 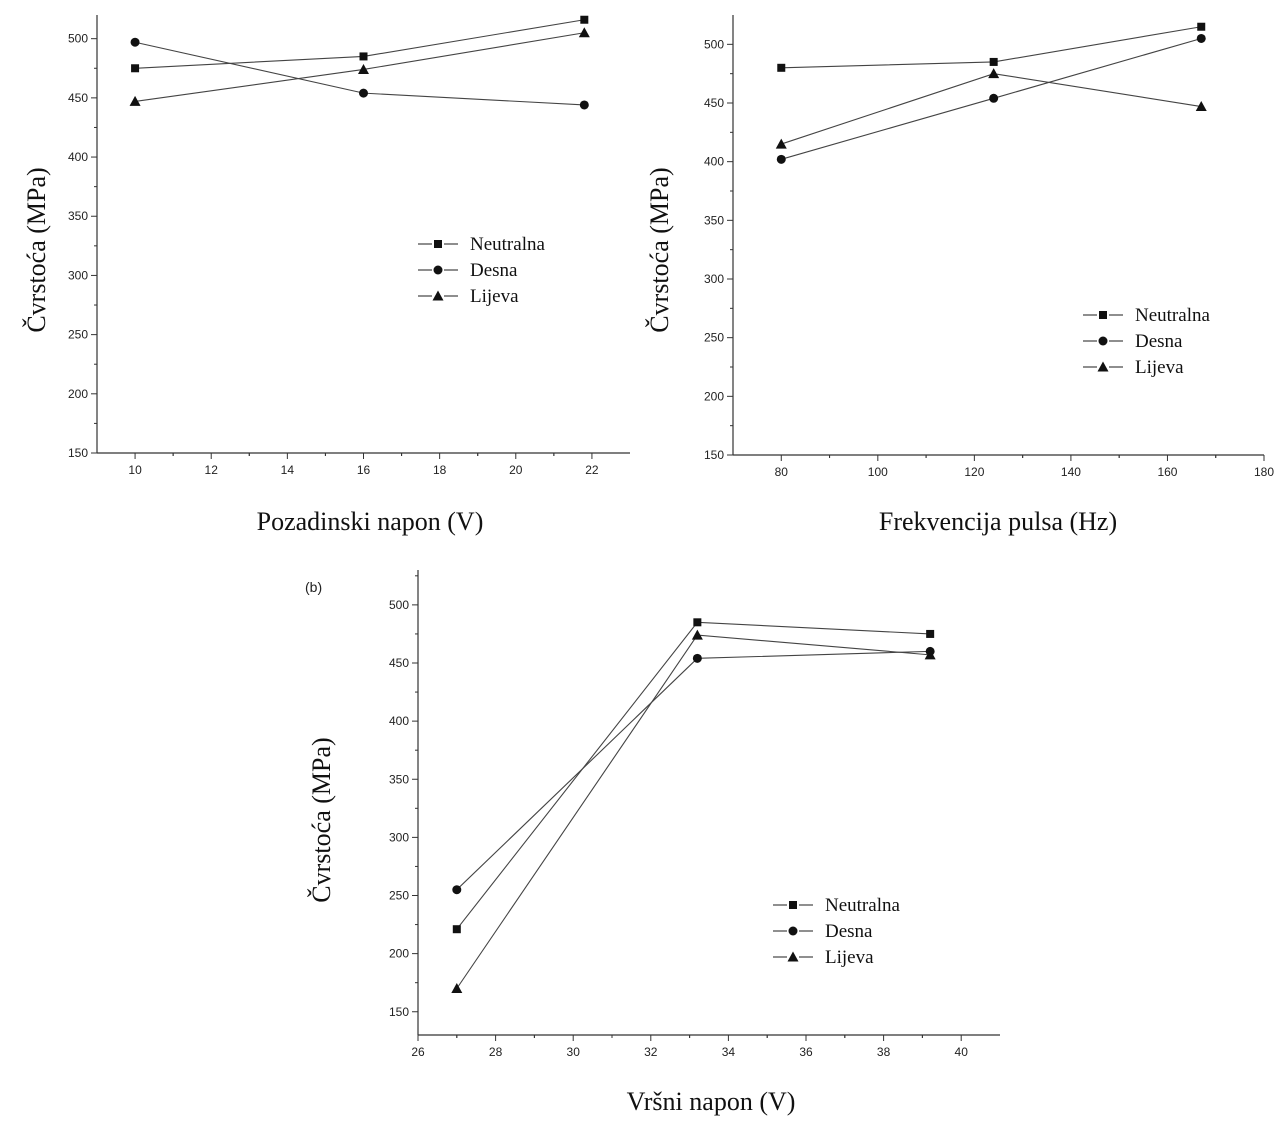 I want to click on x-tick-label: 100, so click(x=878, y=472).